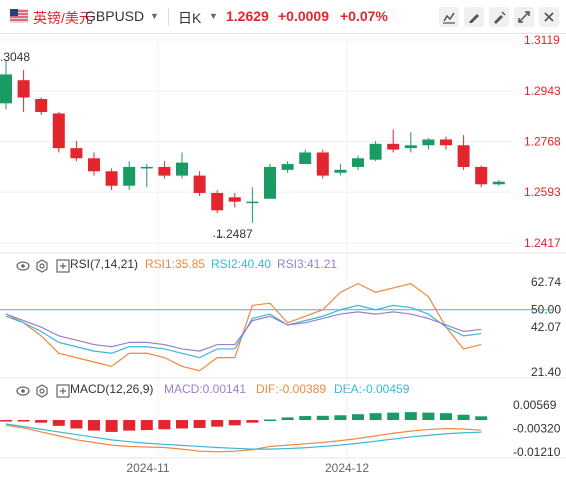 The image size is (566, 480). I want to click on high-annotation: .3048, so click(15, 57).